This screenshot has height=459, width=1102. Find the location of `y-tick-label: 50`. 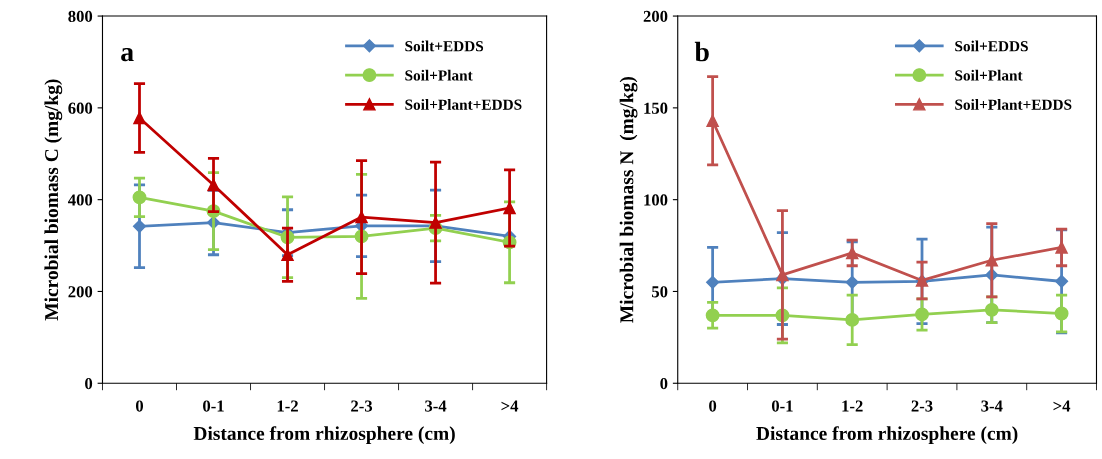

y-tick-label: 50 is located at coordinates (660, 292).